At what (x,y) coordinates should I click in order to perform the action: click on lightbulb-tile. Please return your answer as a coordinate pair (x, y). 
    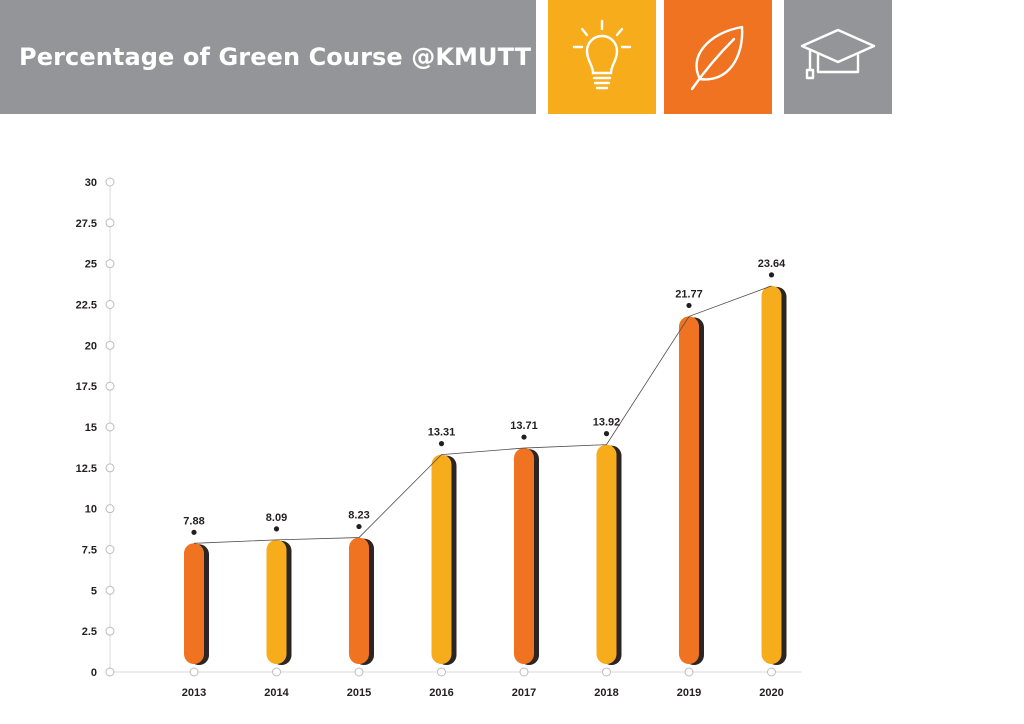
    Looking at the image, I should click on (602, 57).